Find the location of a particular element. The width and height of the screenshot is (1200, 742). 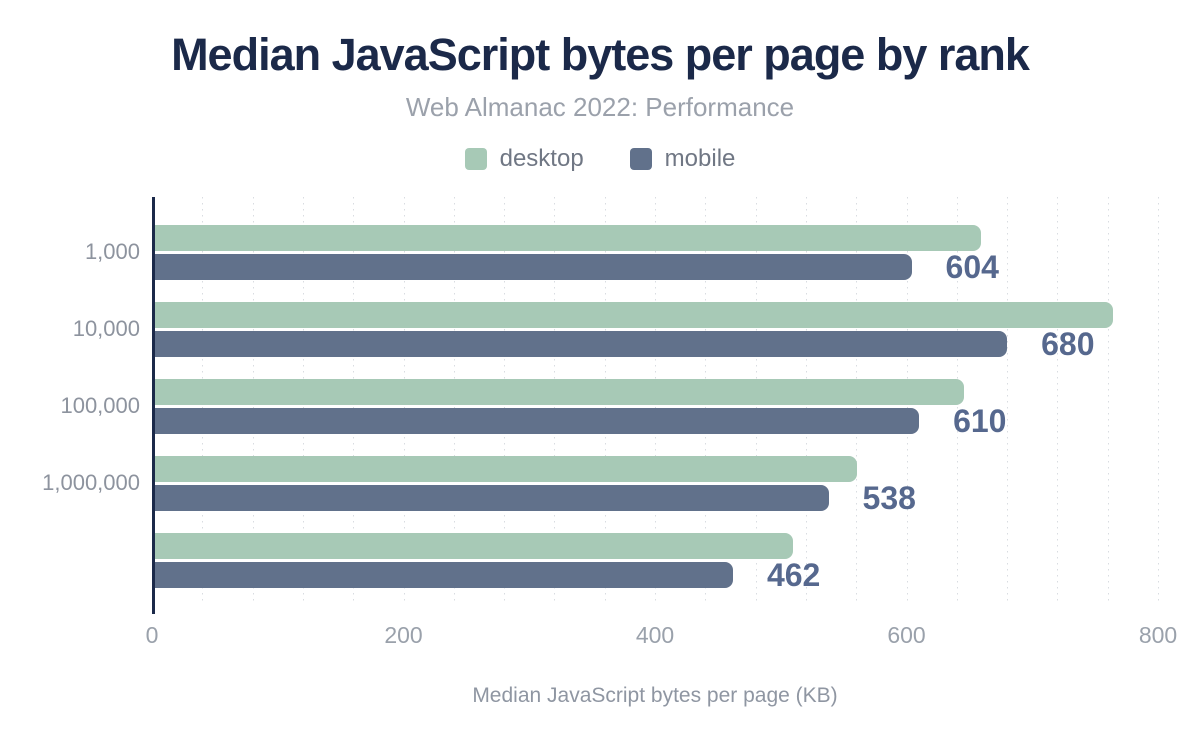

legend-label-mobile: mobile is located at coordinates (700, 158).